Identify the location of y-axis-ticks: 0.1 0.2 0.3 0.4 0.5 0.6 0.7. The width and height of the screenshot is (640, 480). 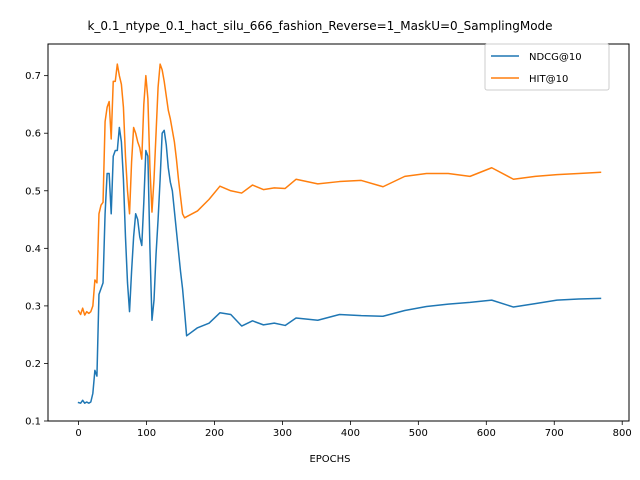
(36, 249).